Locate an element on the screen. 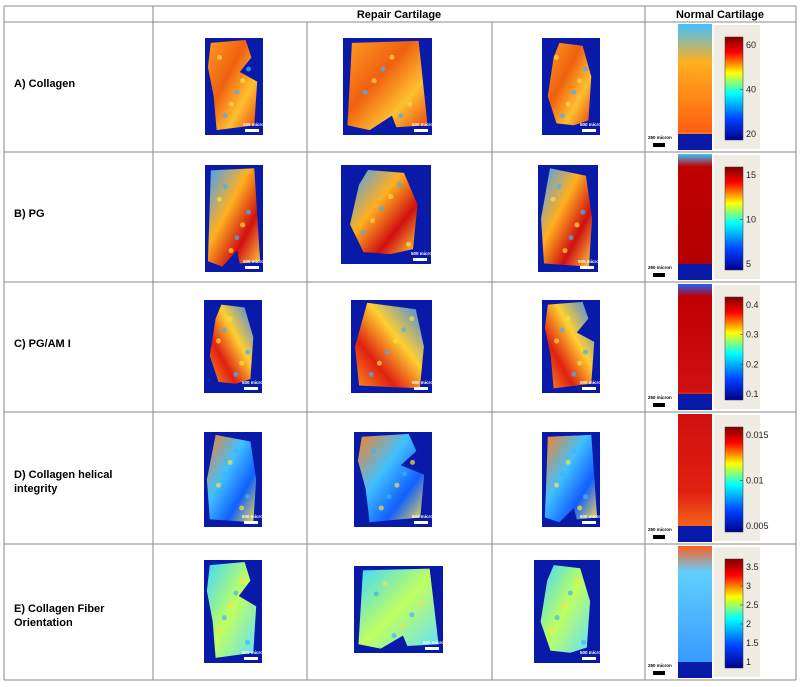  colorbar-label: 60 is located at coordinates (751, 45).